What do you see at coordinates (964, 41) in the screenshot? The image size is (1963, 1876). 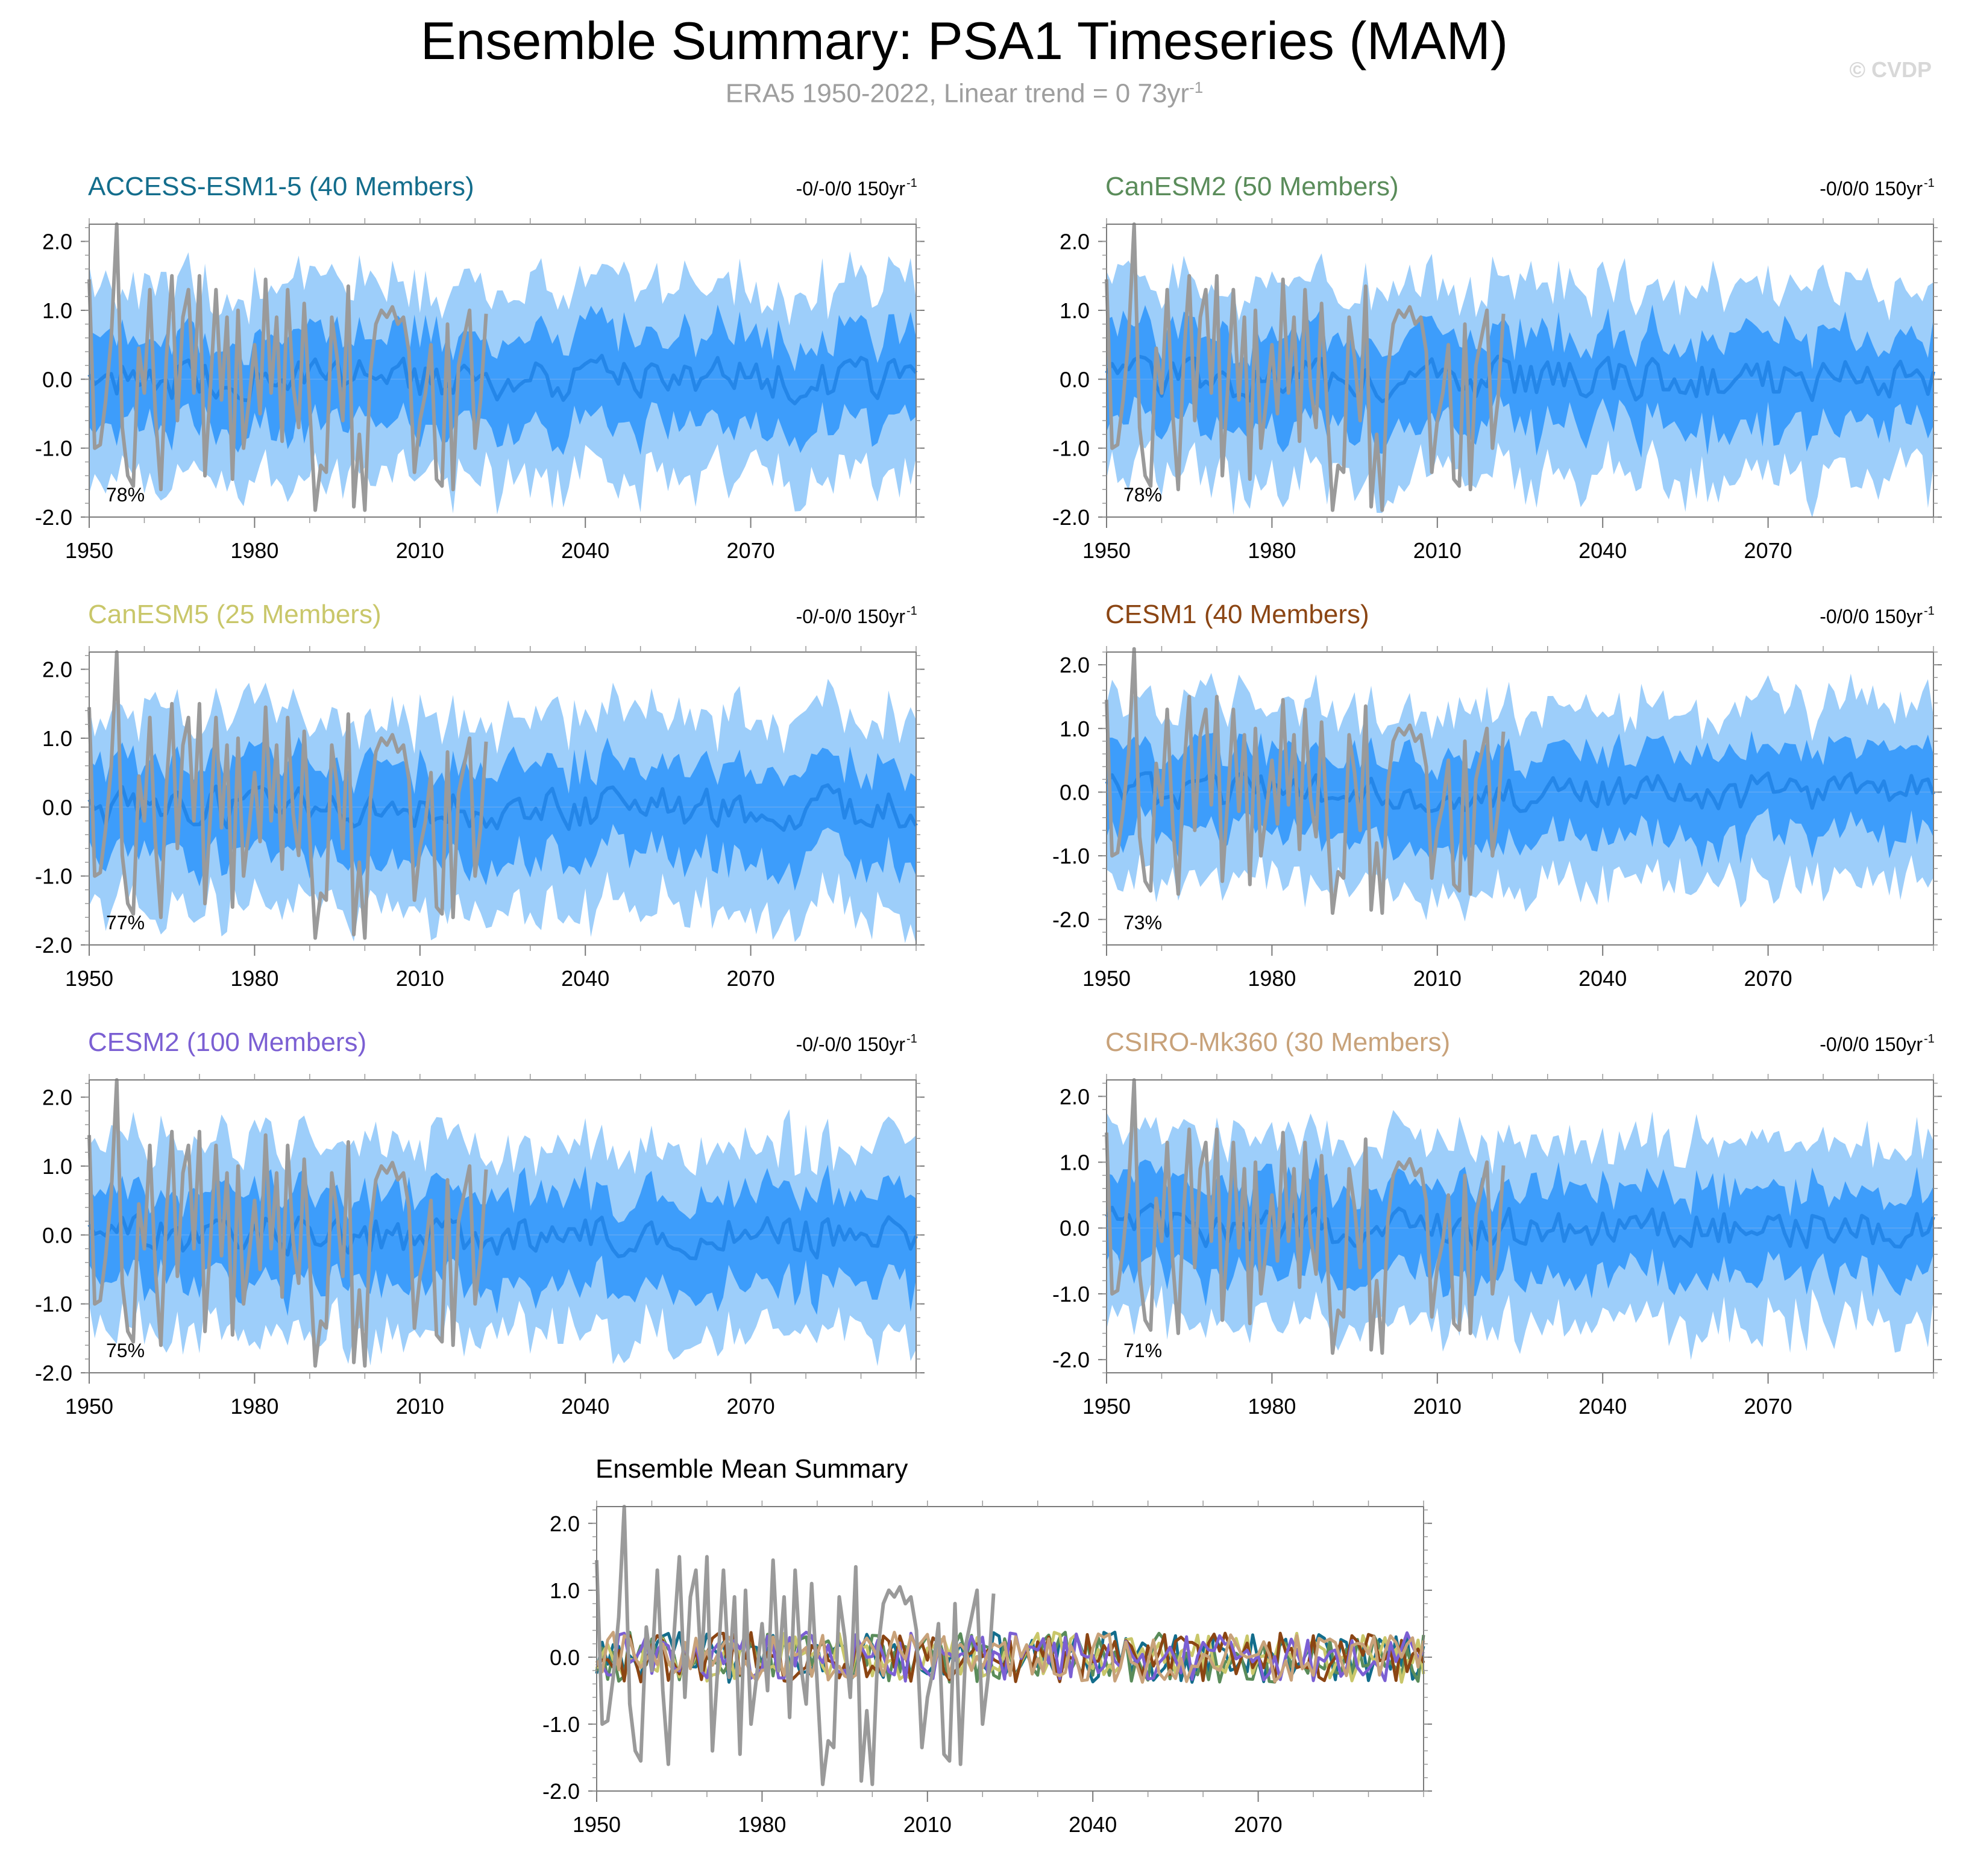 I see `main-title: Ensemble Summary: PSA1 Timeseries (MAM)` at bounding box center [964, 41].